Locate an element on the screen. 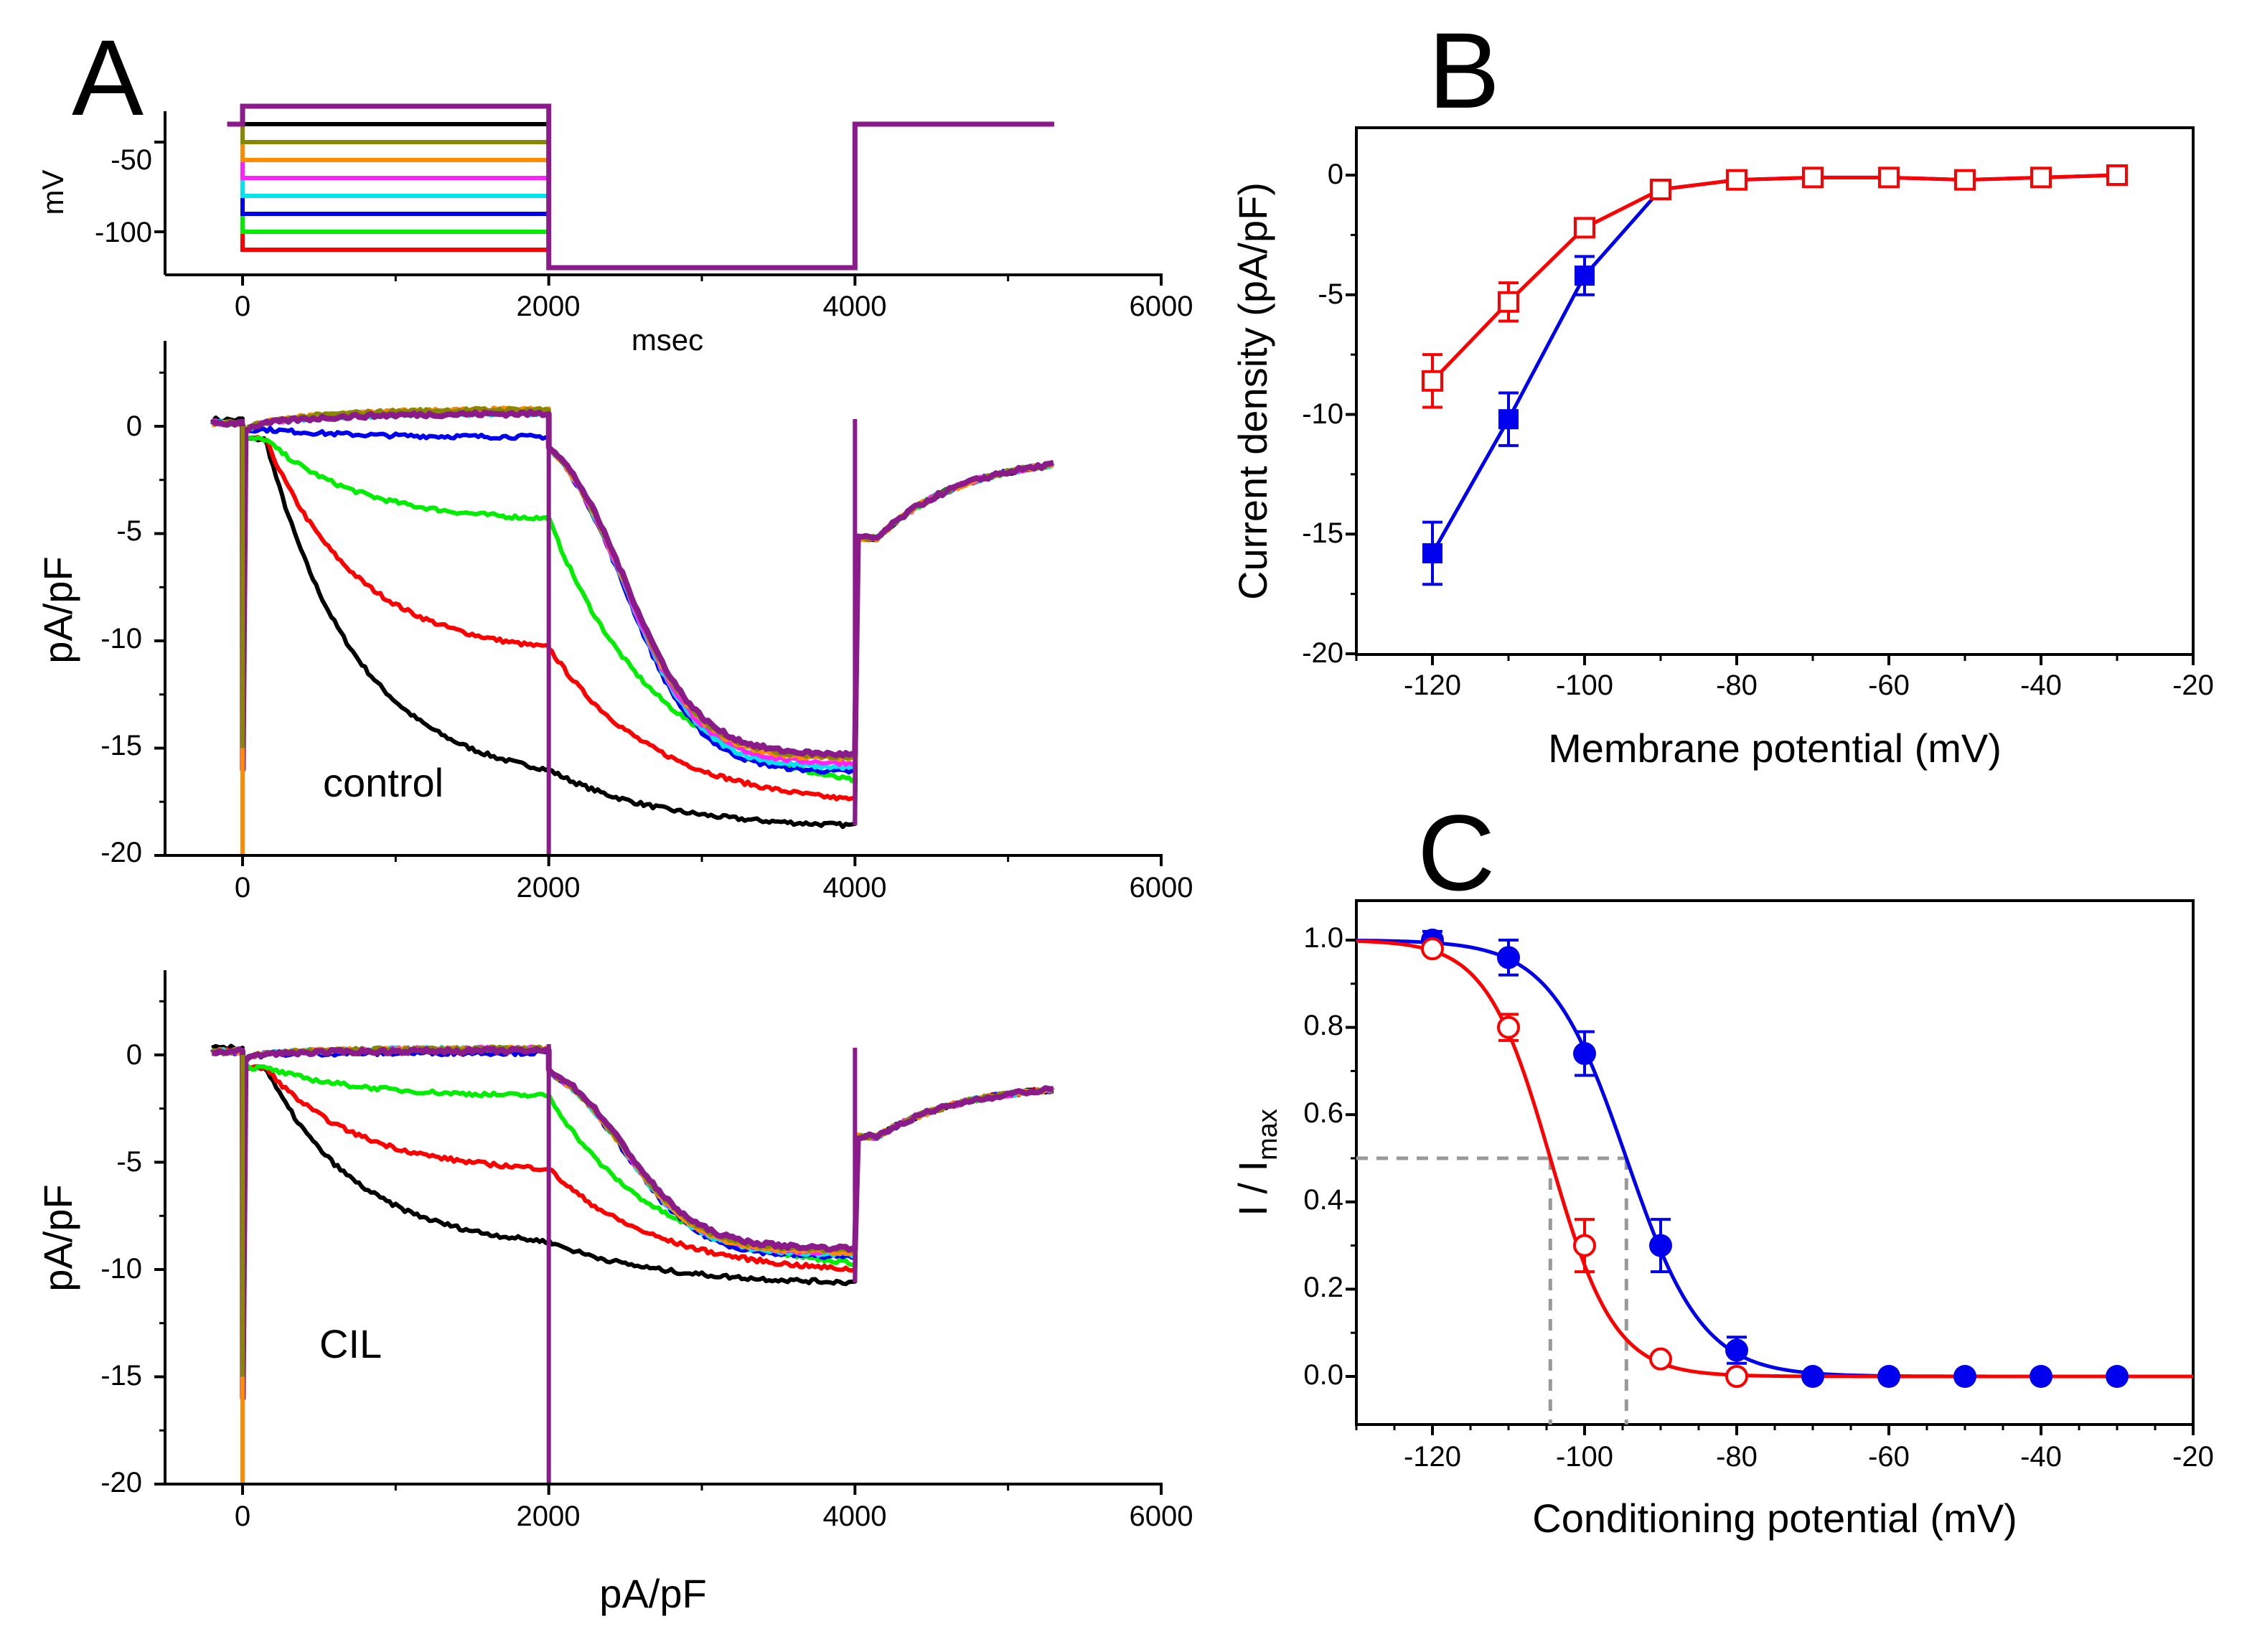  b-x-tick-minus100: -100 is located at coordinates (1584, 685).